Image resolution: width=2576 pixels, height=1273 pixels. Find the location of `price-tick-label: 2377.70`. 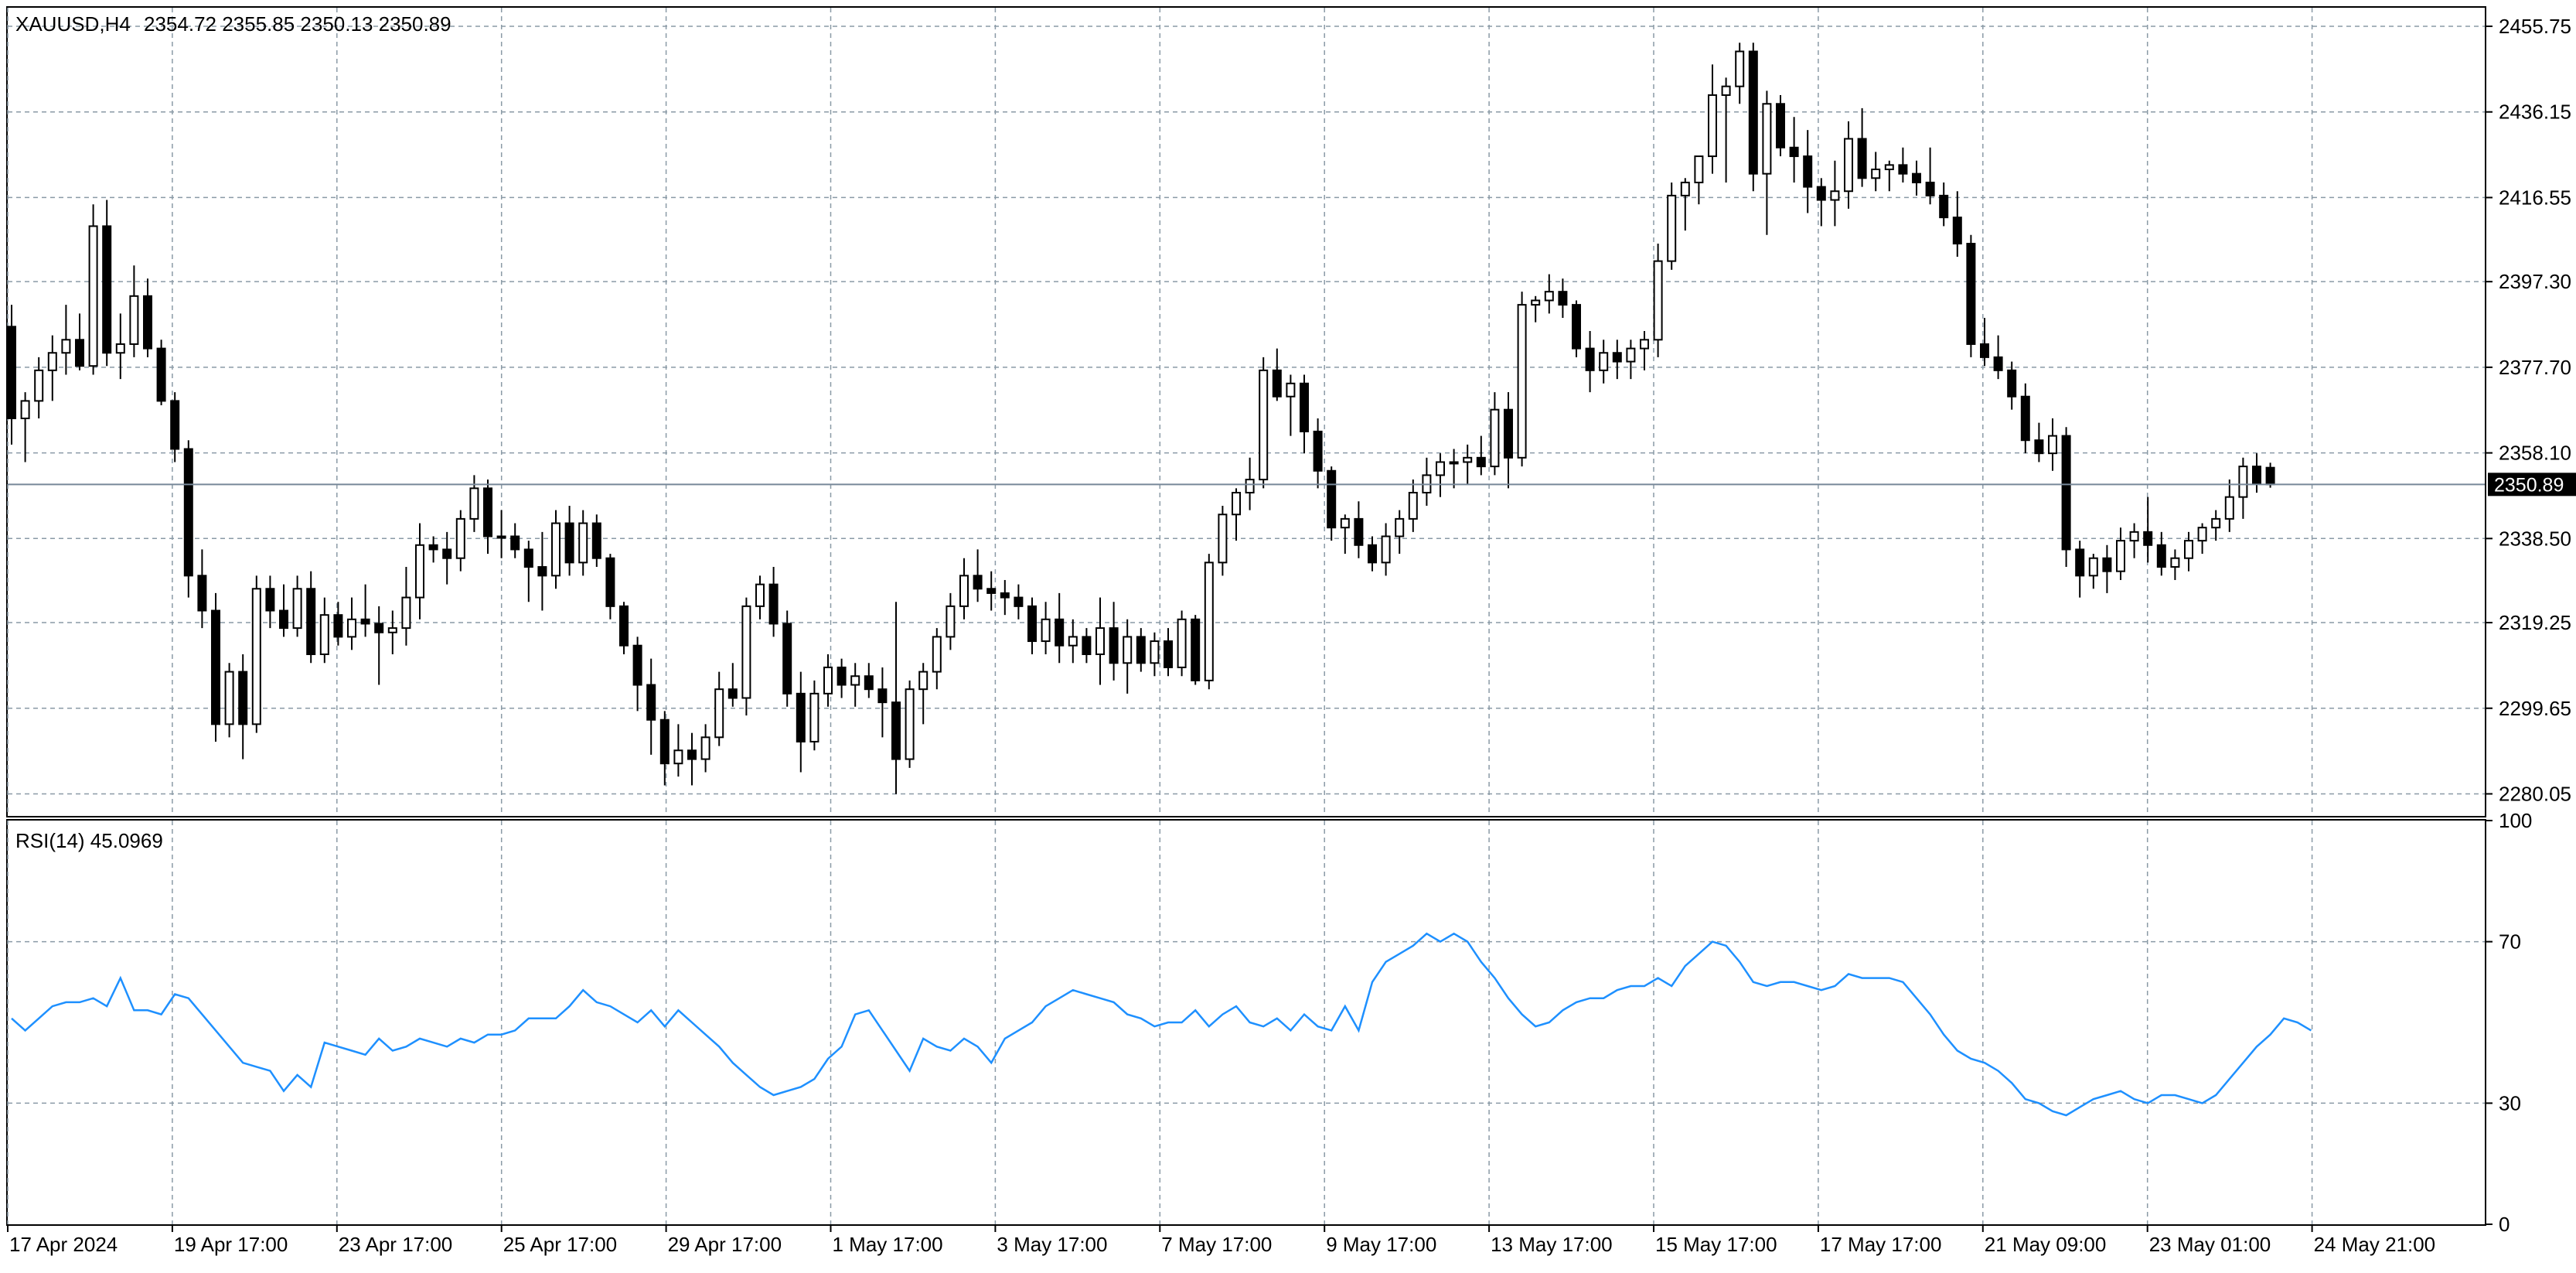

price-tick-label: 2377.70 is located at coordinates (2535, 367).